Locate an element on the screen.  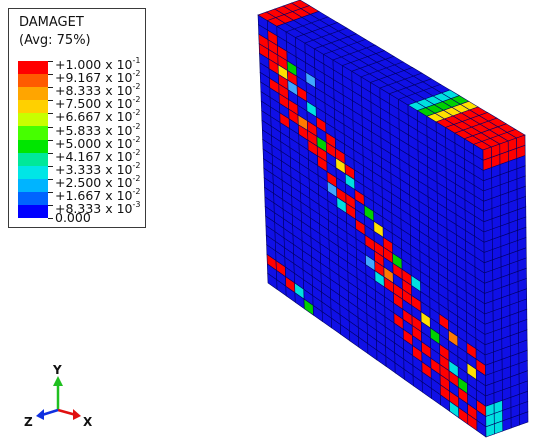
legend-color-bar is located at coordinates (33, 140).